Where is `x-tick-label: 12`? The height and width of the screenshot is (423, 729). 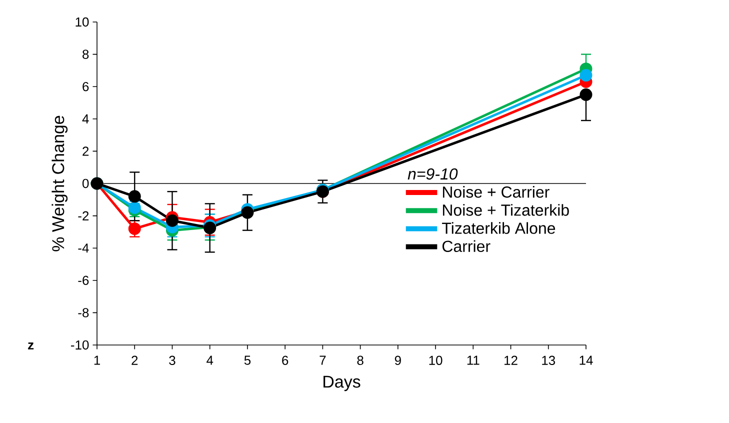
x-tick-label: 12 is located at coordinates (511, 360).